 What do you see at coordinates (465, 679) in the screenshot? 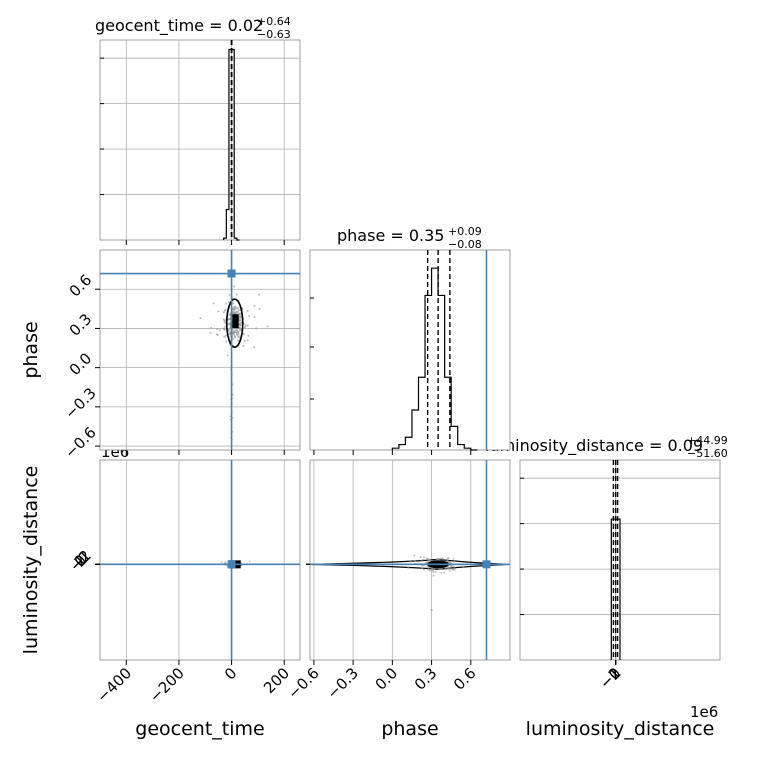
I see `x-tick-label: 0.6` at bounding box center [465, 679].